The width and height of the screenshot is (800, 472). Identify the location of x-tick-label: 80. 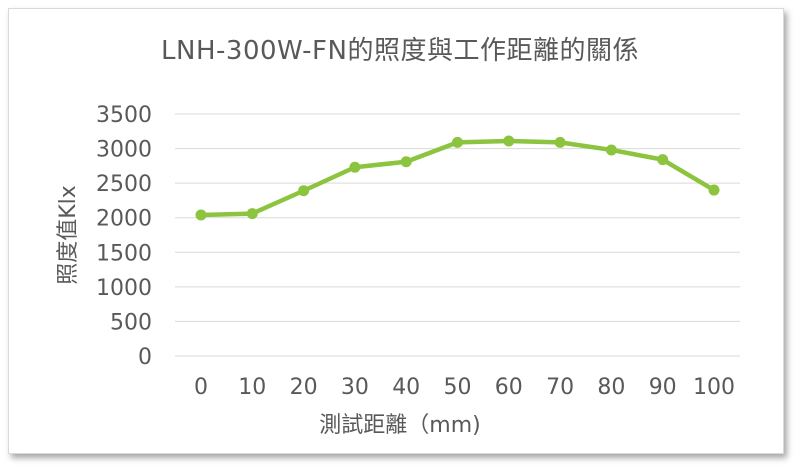
(611, 387).